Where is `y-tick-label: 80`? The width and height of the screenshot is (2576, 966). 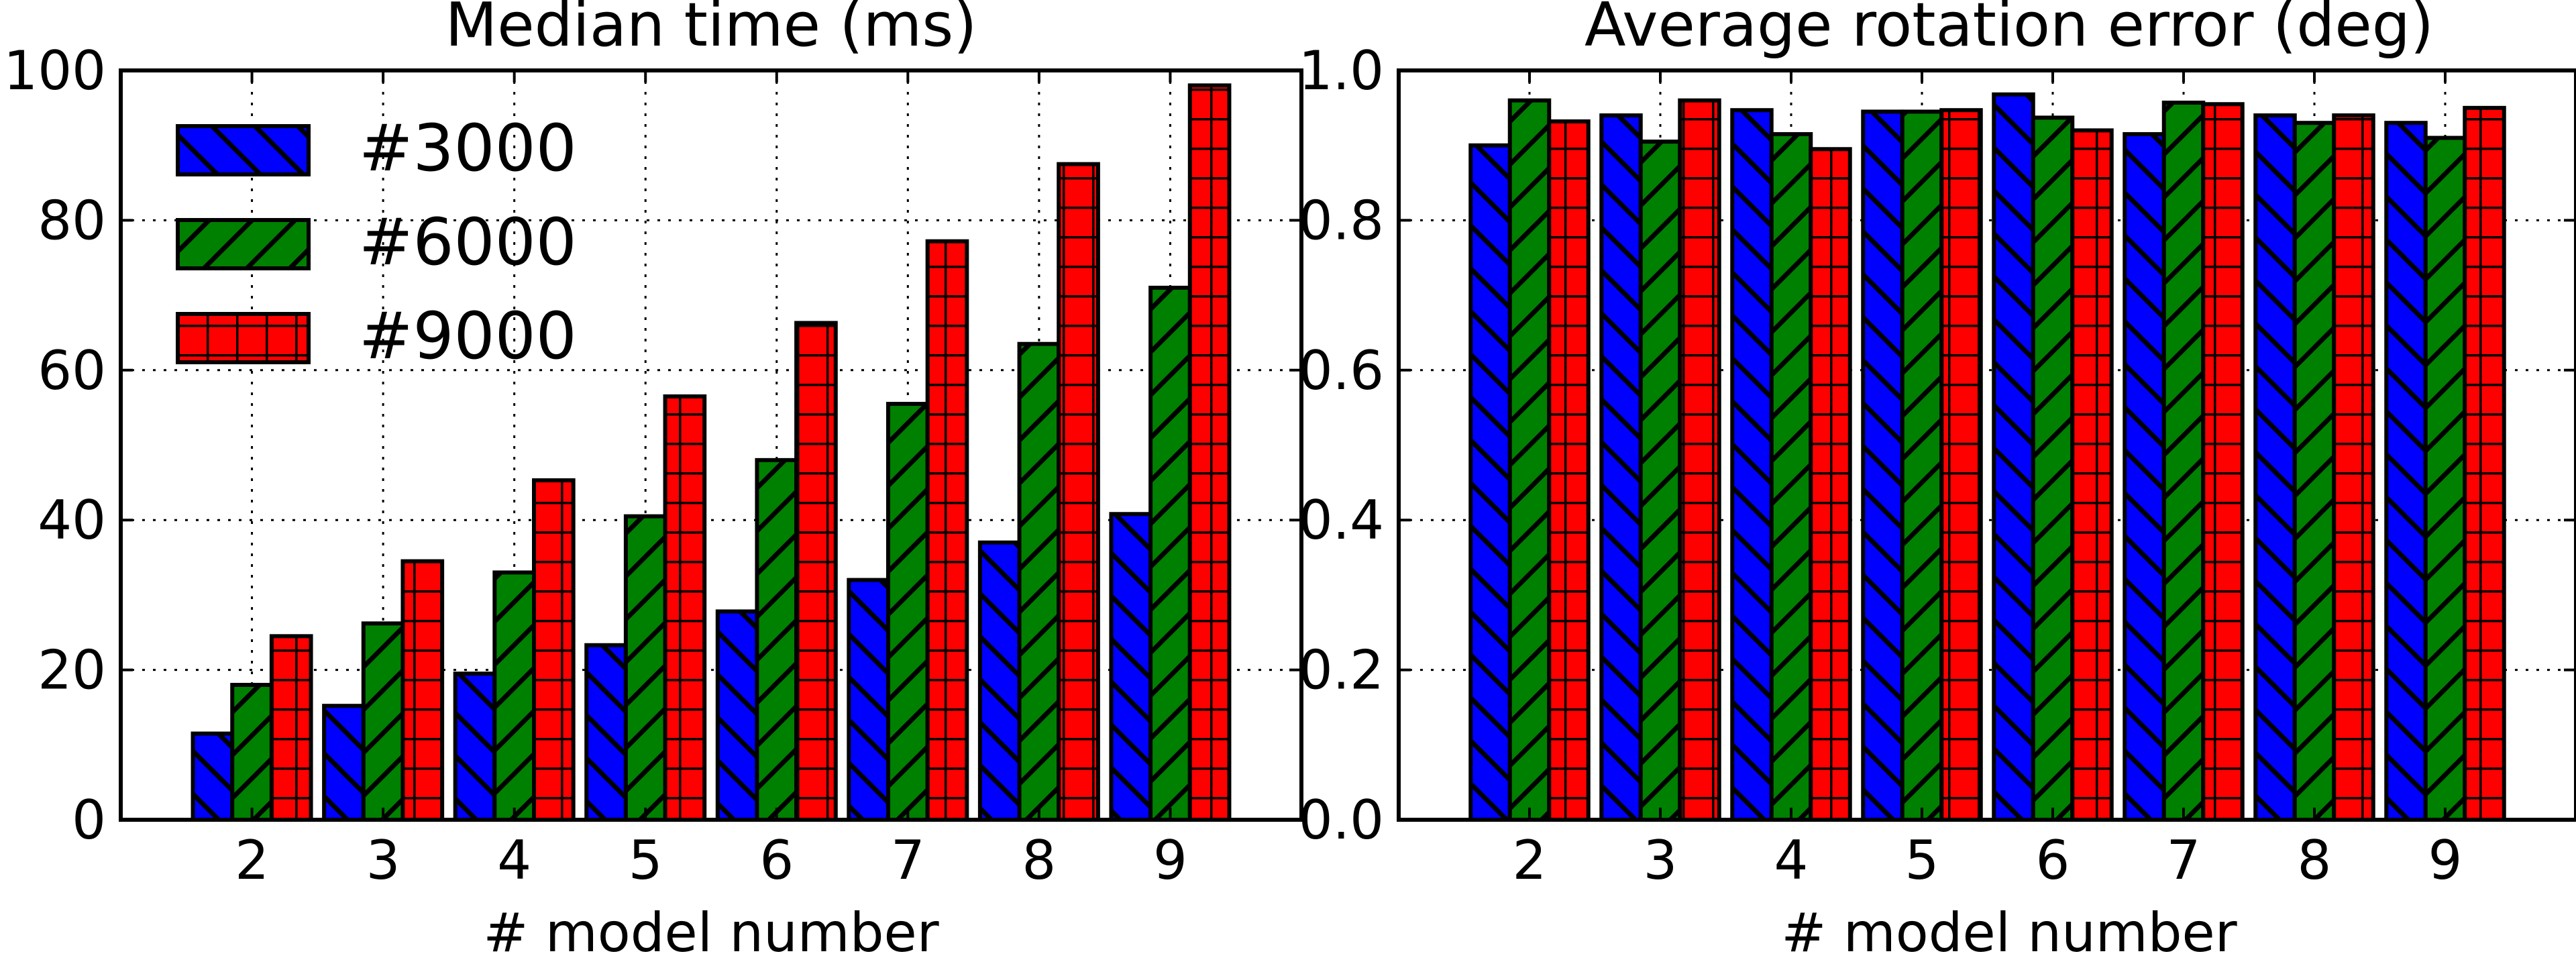 y-tick-label: 80 is located at coordinates (72, 220).